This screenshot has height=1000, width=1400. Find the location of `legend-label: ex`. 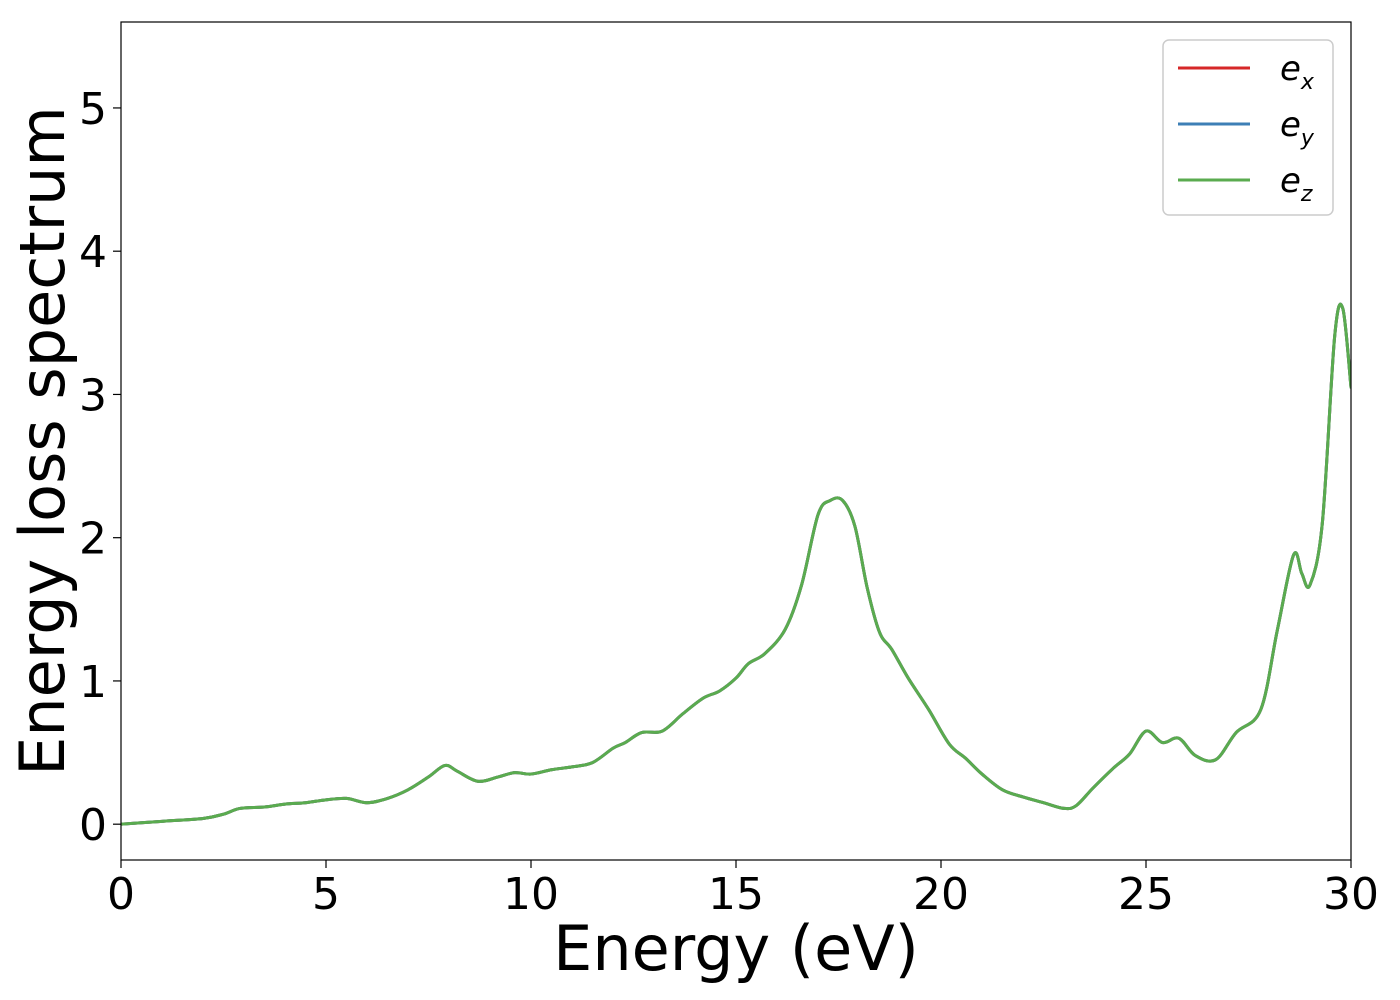

legend-label: ex is located at coordinates (1297, 72).